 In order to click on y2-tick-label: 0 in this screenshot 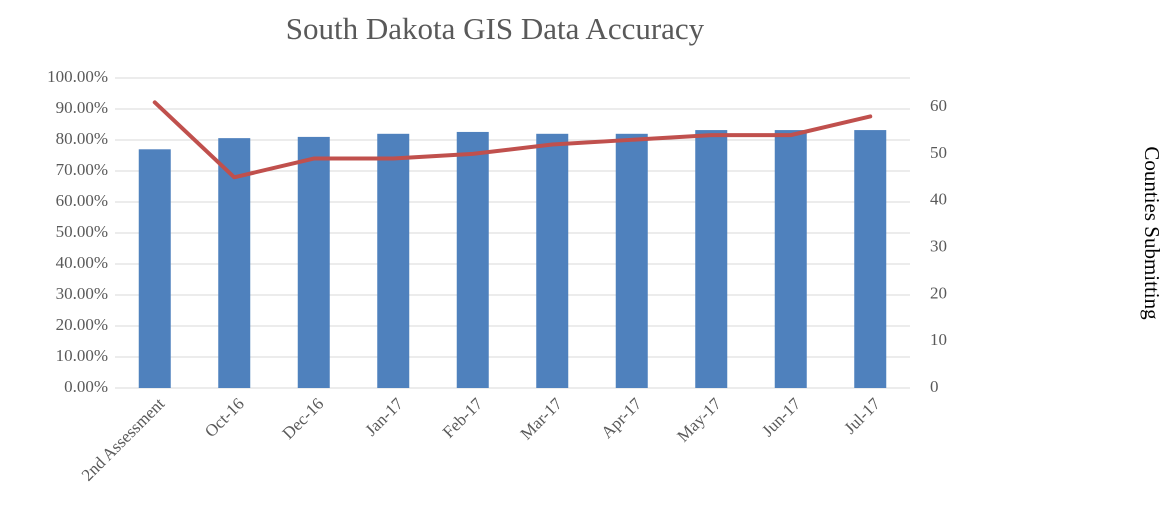, I will do `click(934, 386)`.